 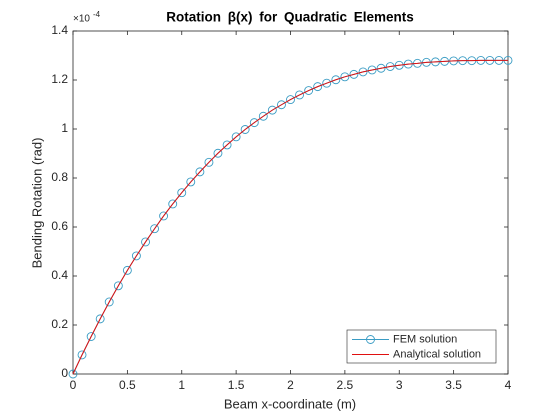 I want to click on x-tick-label: 3.5, so click(x=453, y=385).